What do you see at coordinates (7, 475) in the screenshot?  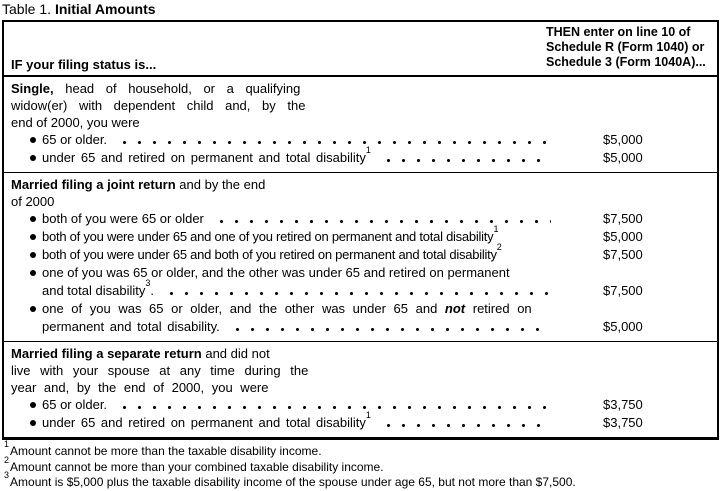 I see `footnote-marker: 3` at bounding box center [7, 475].